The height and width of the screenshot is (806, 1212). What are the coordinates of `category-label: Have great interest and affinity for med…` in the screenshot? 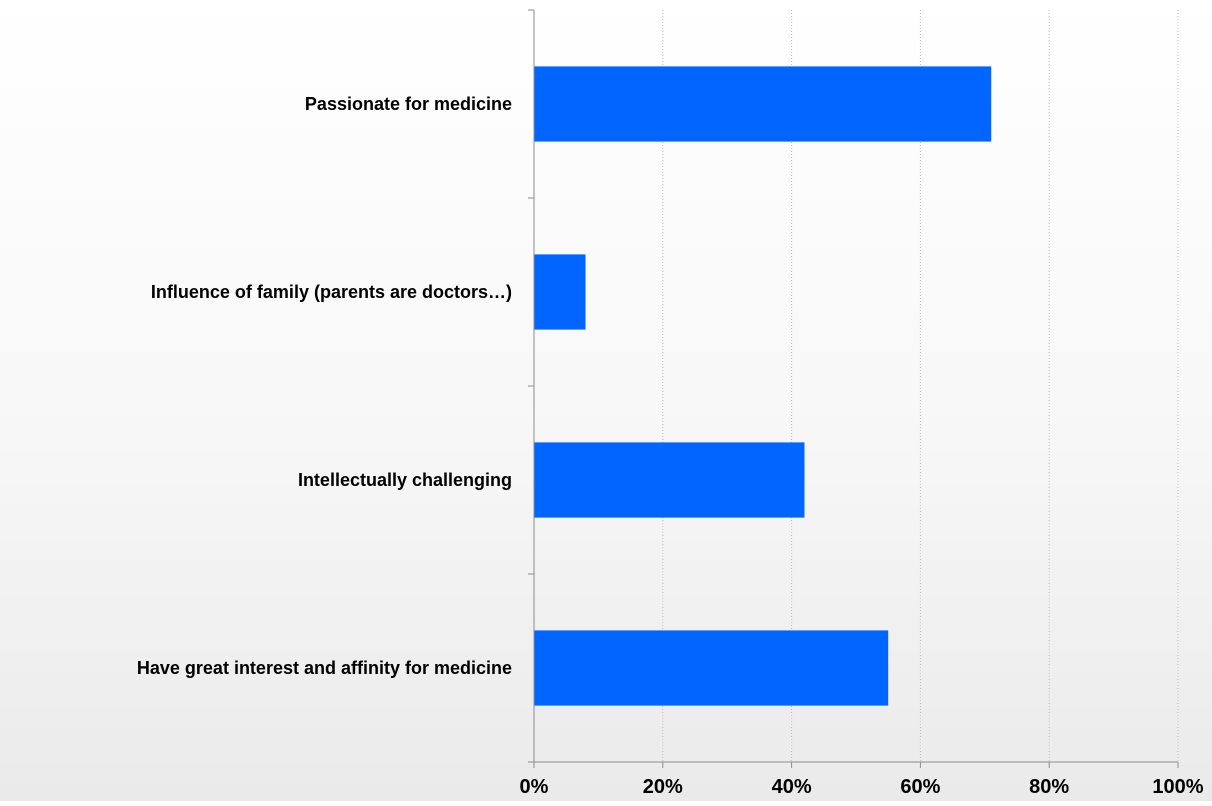 It's located at (324, 668).